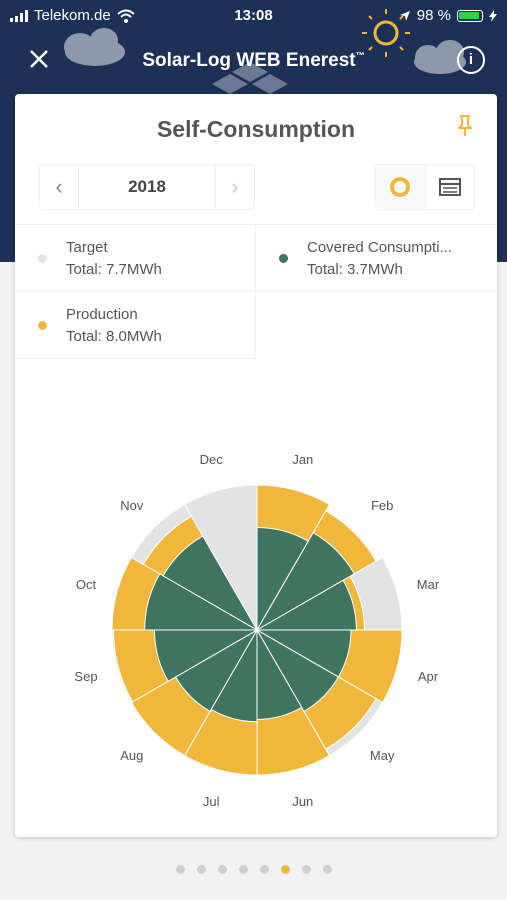 This screenshot has width=507, height=900. What do you see at coordinates (114, 269) in the screenshot?
I see `legend-total: Total: 7.7MWh` at bounding box center [114, 269].